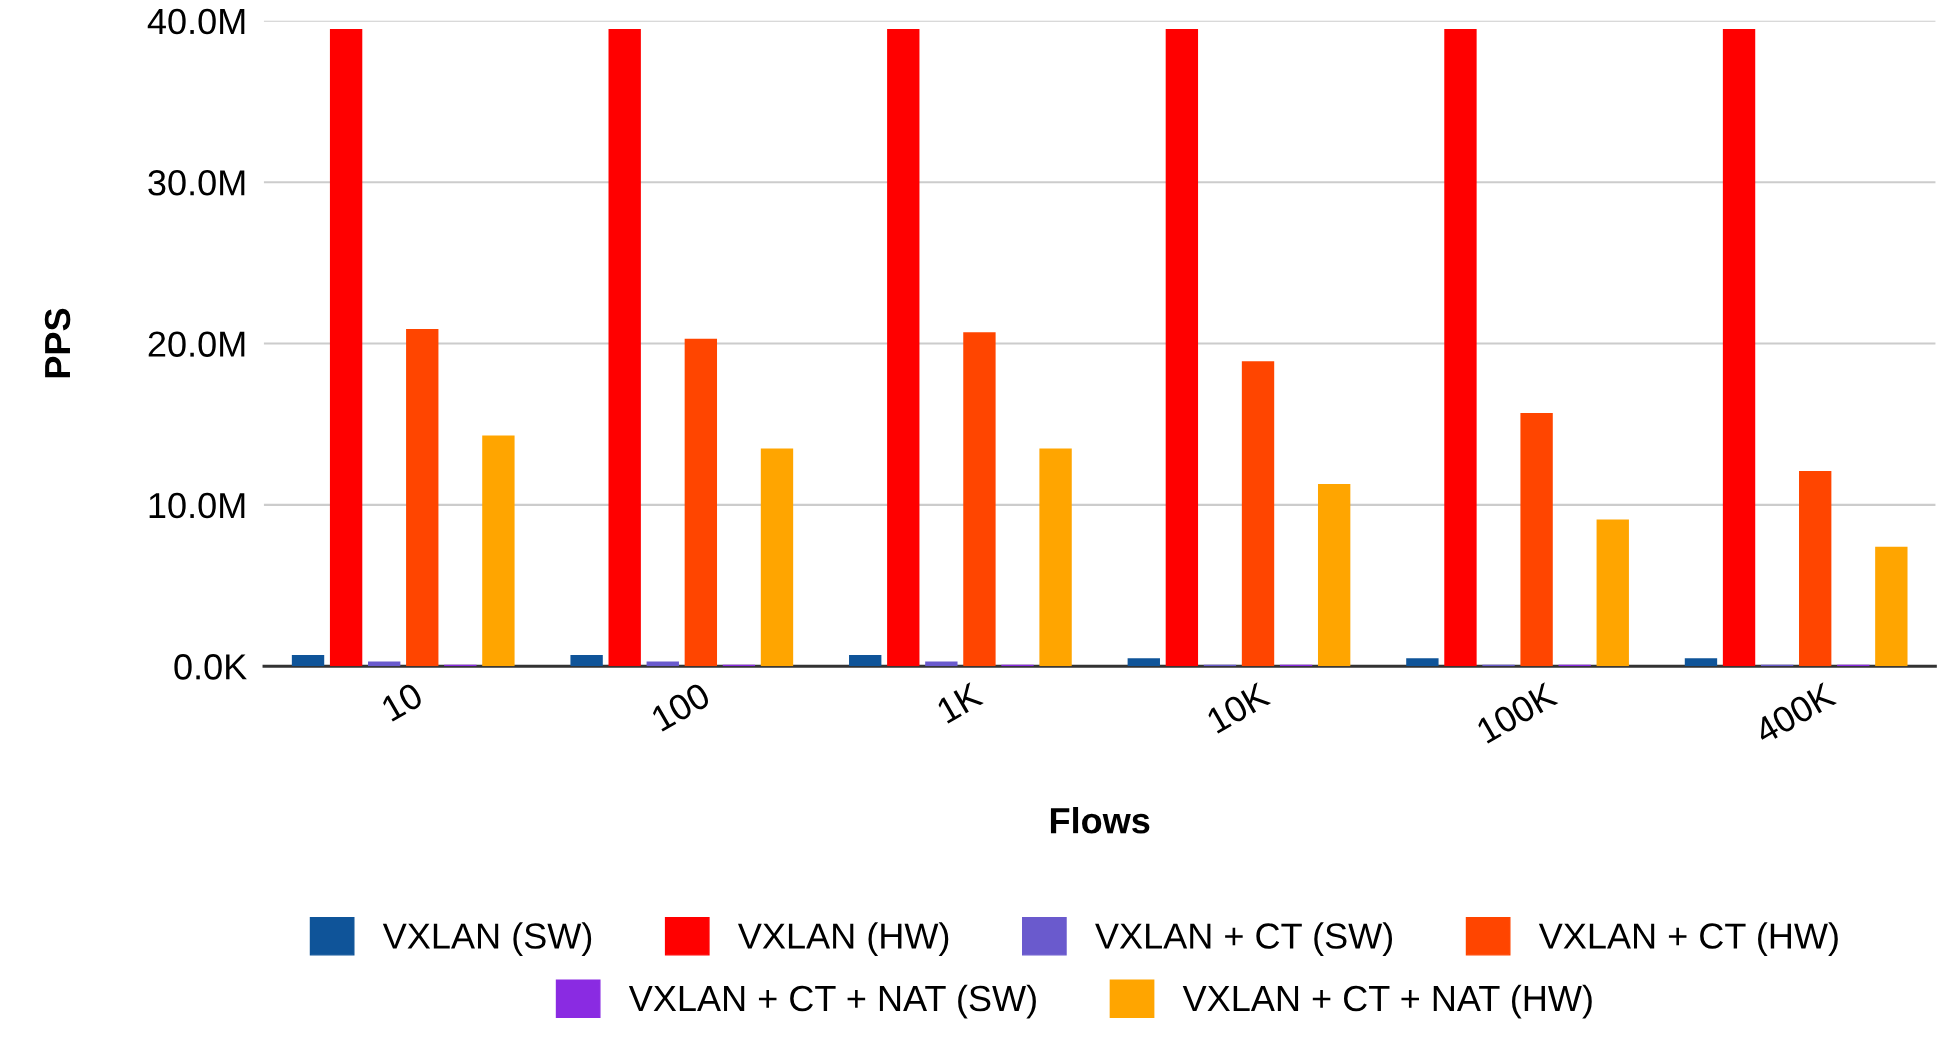  What do you see at coordinates (197, 505) in the screenshot?
I see `y-tick-label: 10.0M` at bounding box center [197, 505].